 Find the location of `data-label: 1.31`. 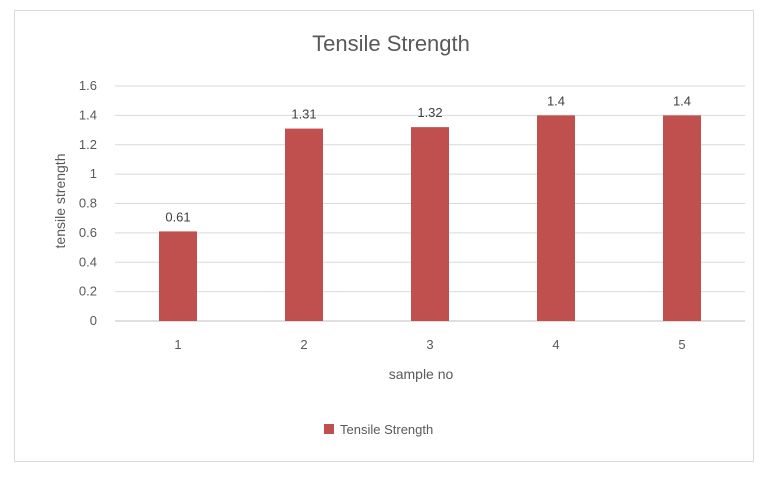

data-label: 1.31 is located at coordinates (303, 114).